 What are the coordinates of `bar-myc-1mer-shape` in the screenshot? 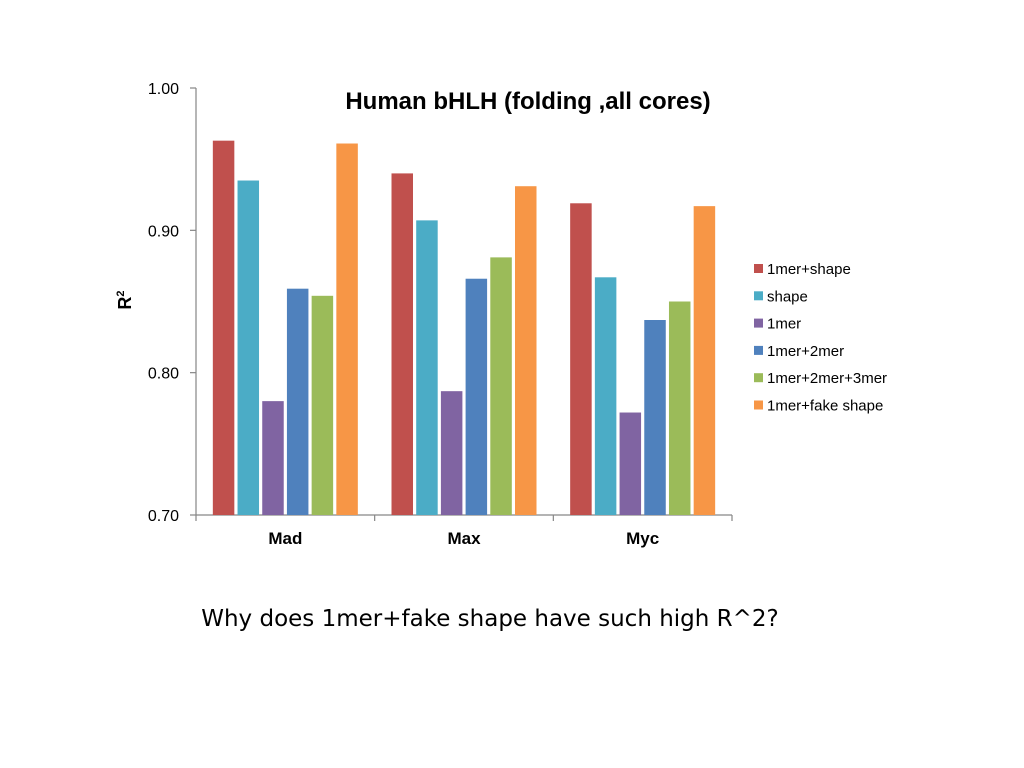 It's located at (581, 359).